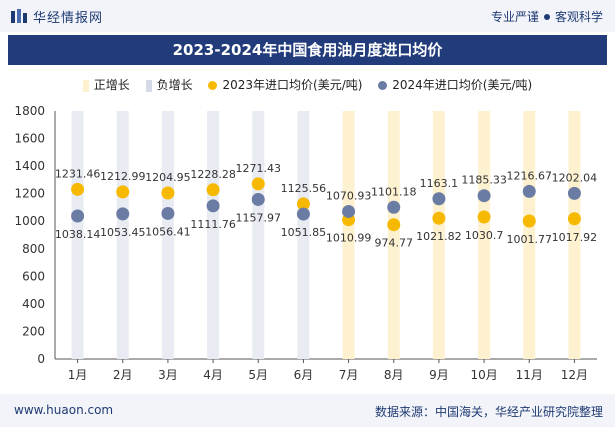  What do you see at coordinates (488, 412) in the screenshot?
I see `footer-source: 数据来源：中国海关，华经产业研究院整理` at bounding box center [488, 412].